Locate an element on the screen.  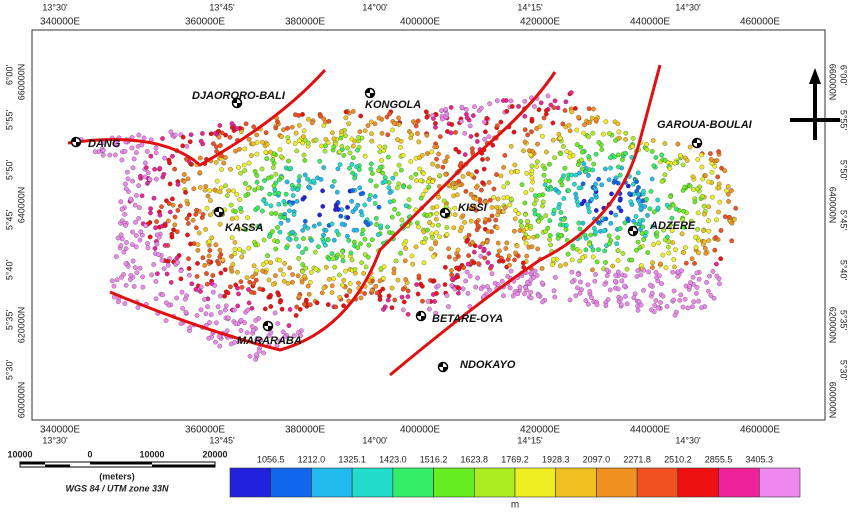
place-name: DANG is located at coordinates (104, 144).